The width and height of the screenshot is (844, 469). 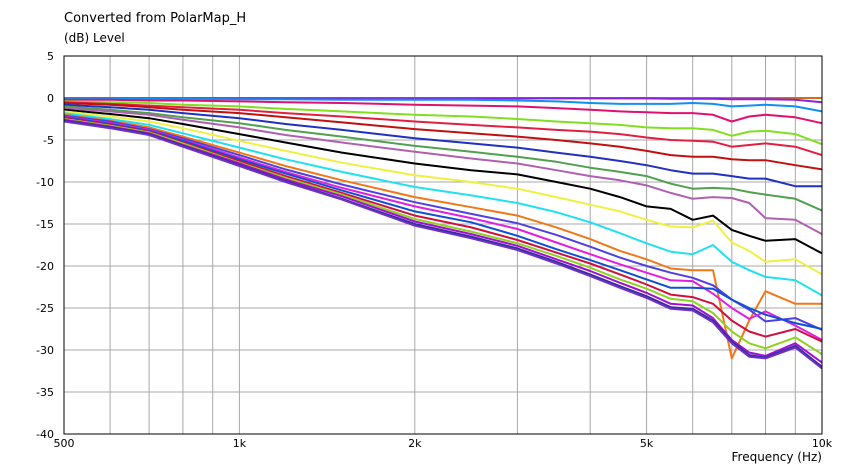 I want to click on x-tick-label: 2k, so click(x=415, y=443).